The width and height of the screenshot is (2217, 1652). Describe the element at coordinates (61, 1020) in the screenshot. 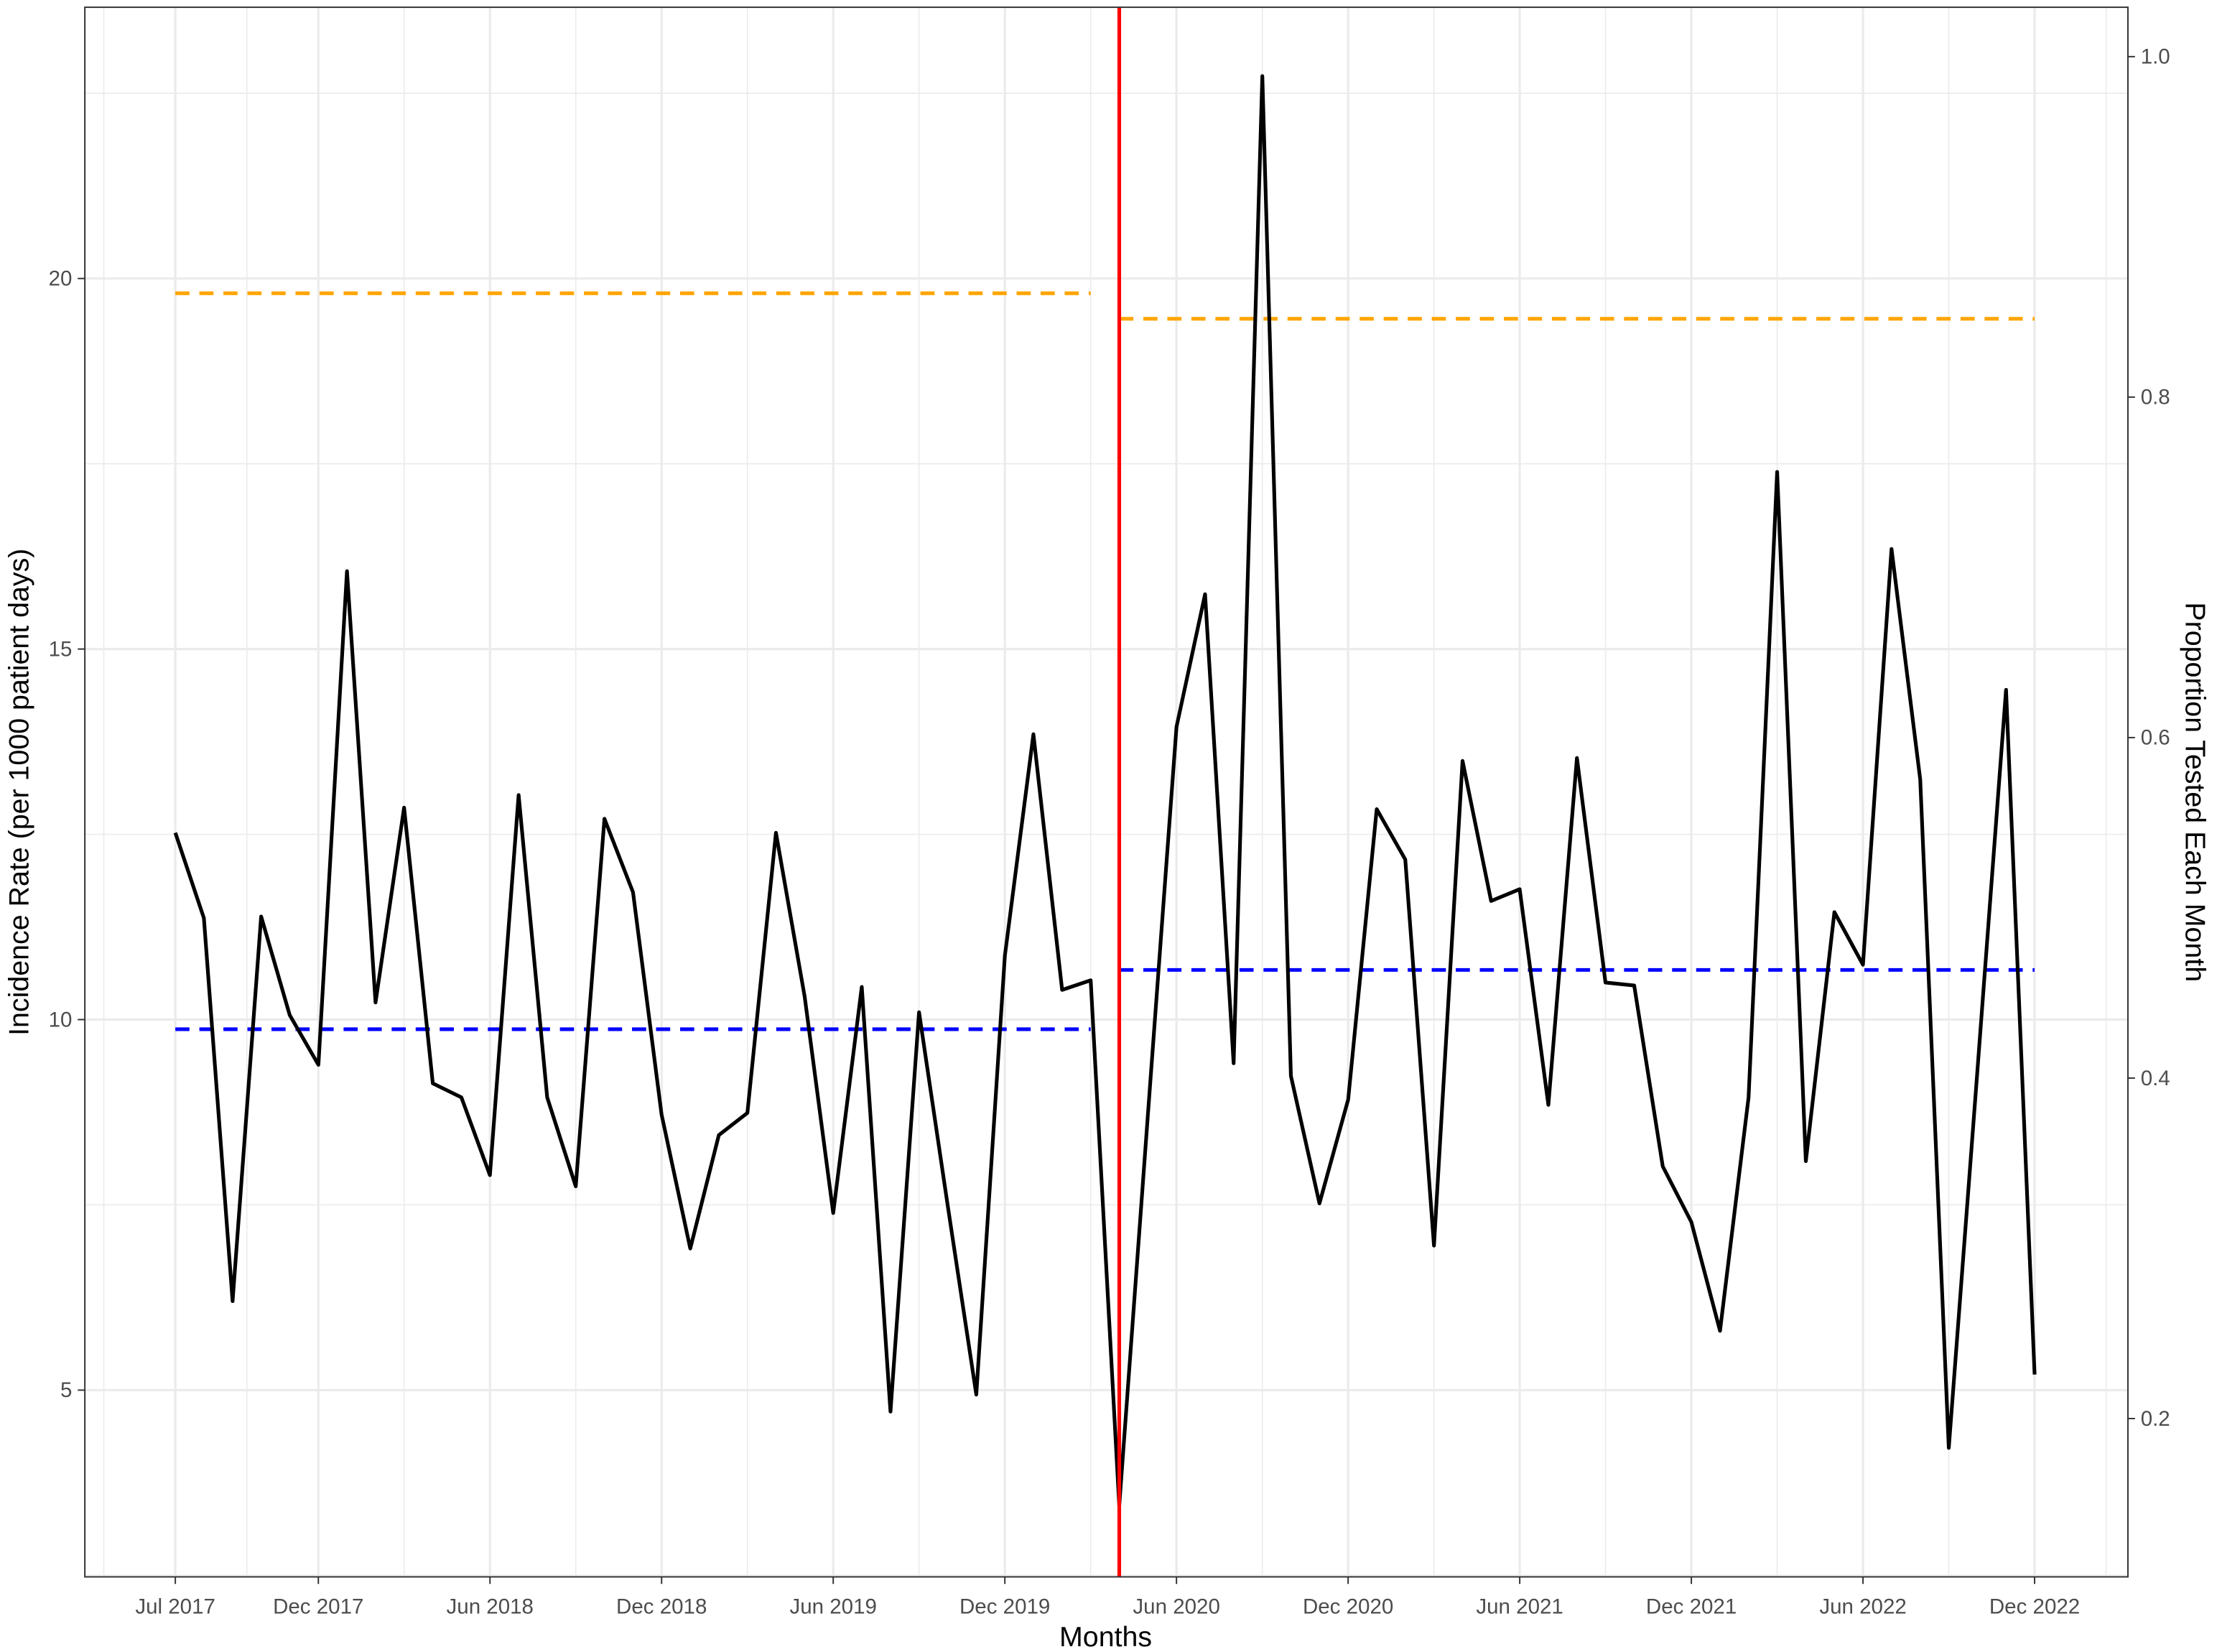

I see `y-tick-label: 10` at that location.